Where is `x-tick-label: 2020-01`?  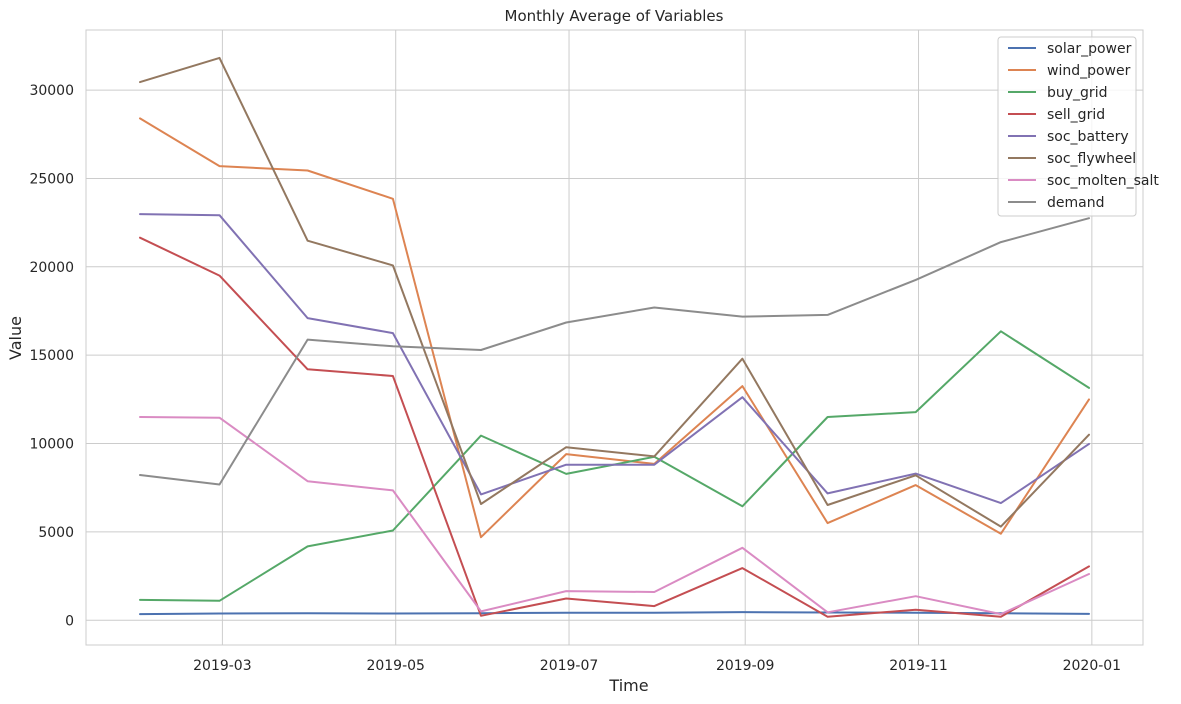
x-tick-label: 2020-01 is located at coordinates (1092, 666).